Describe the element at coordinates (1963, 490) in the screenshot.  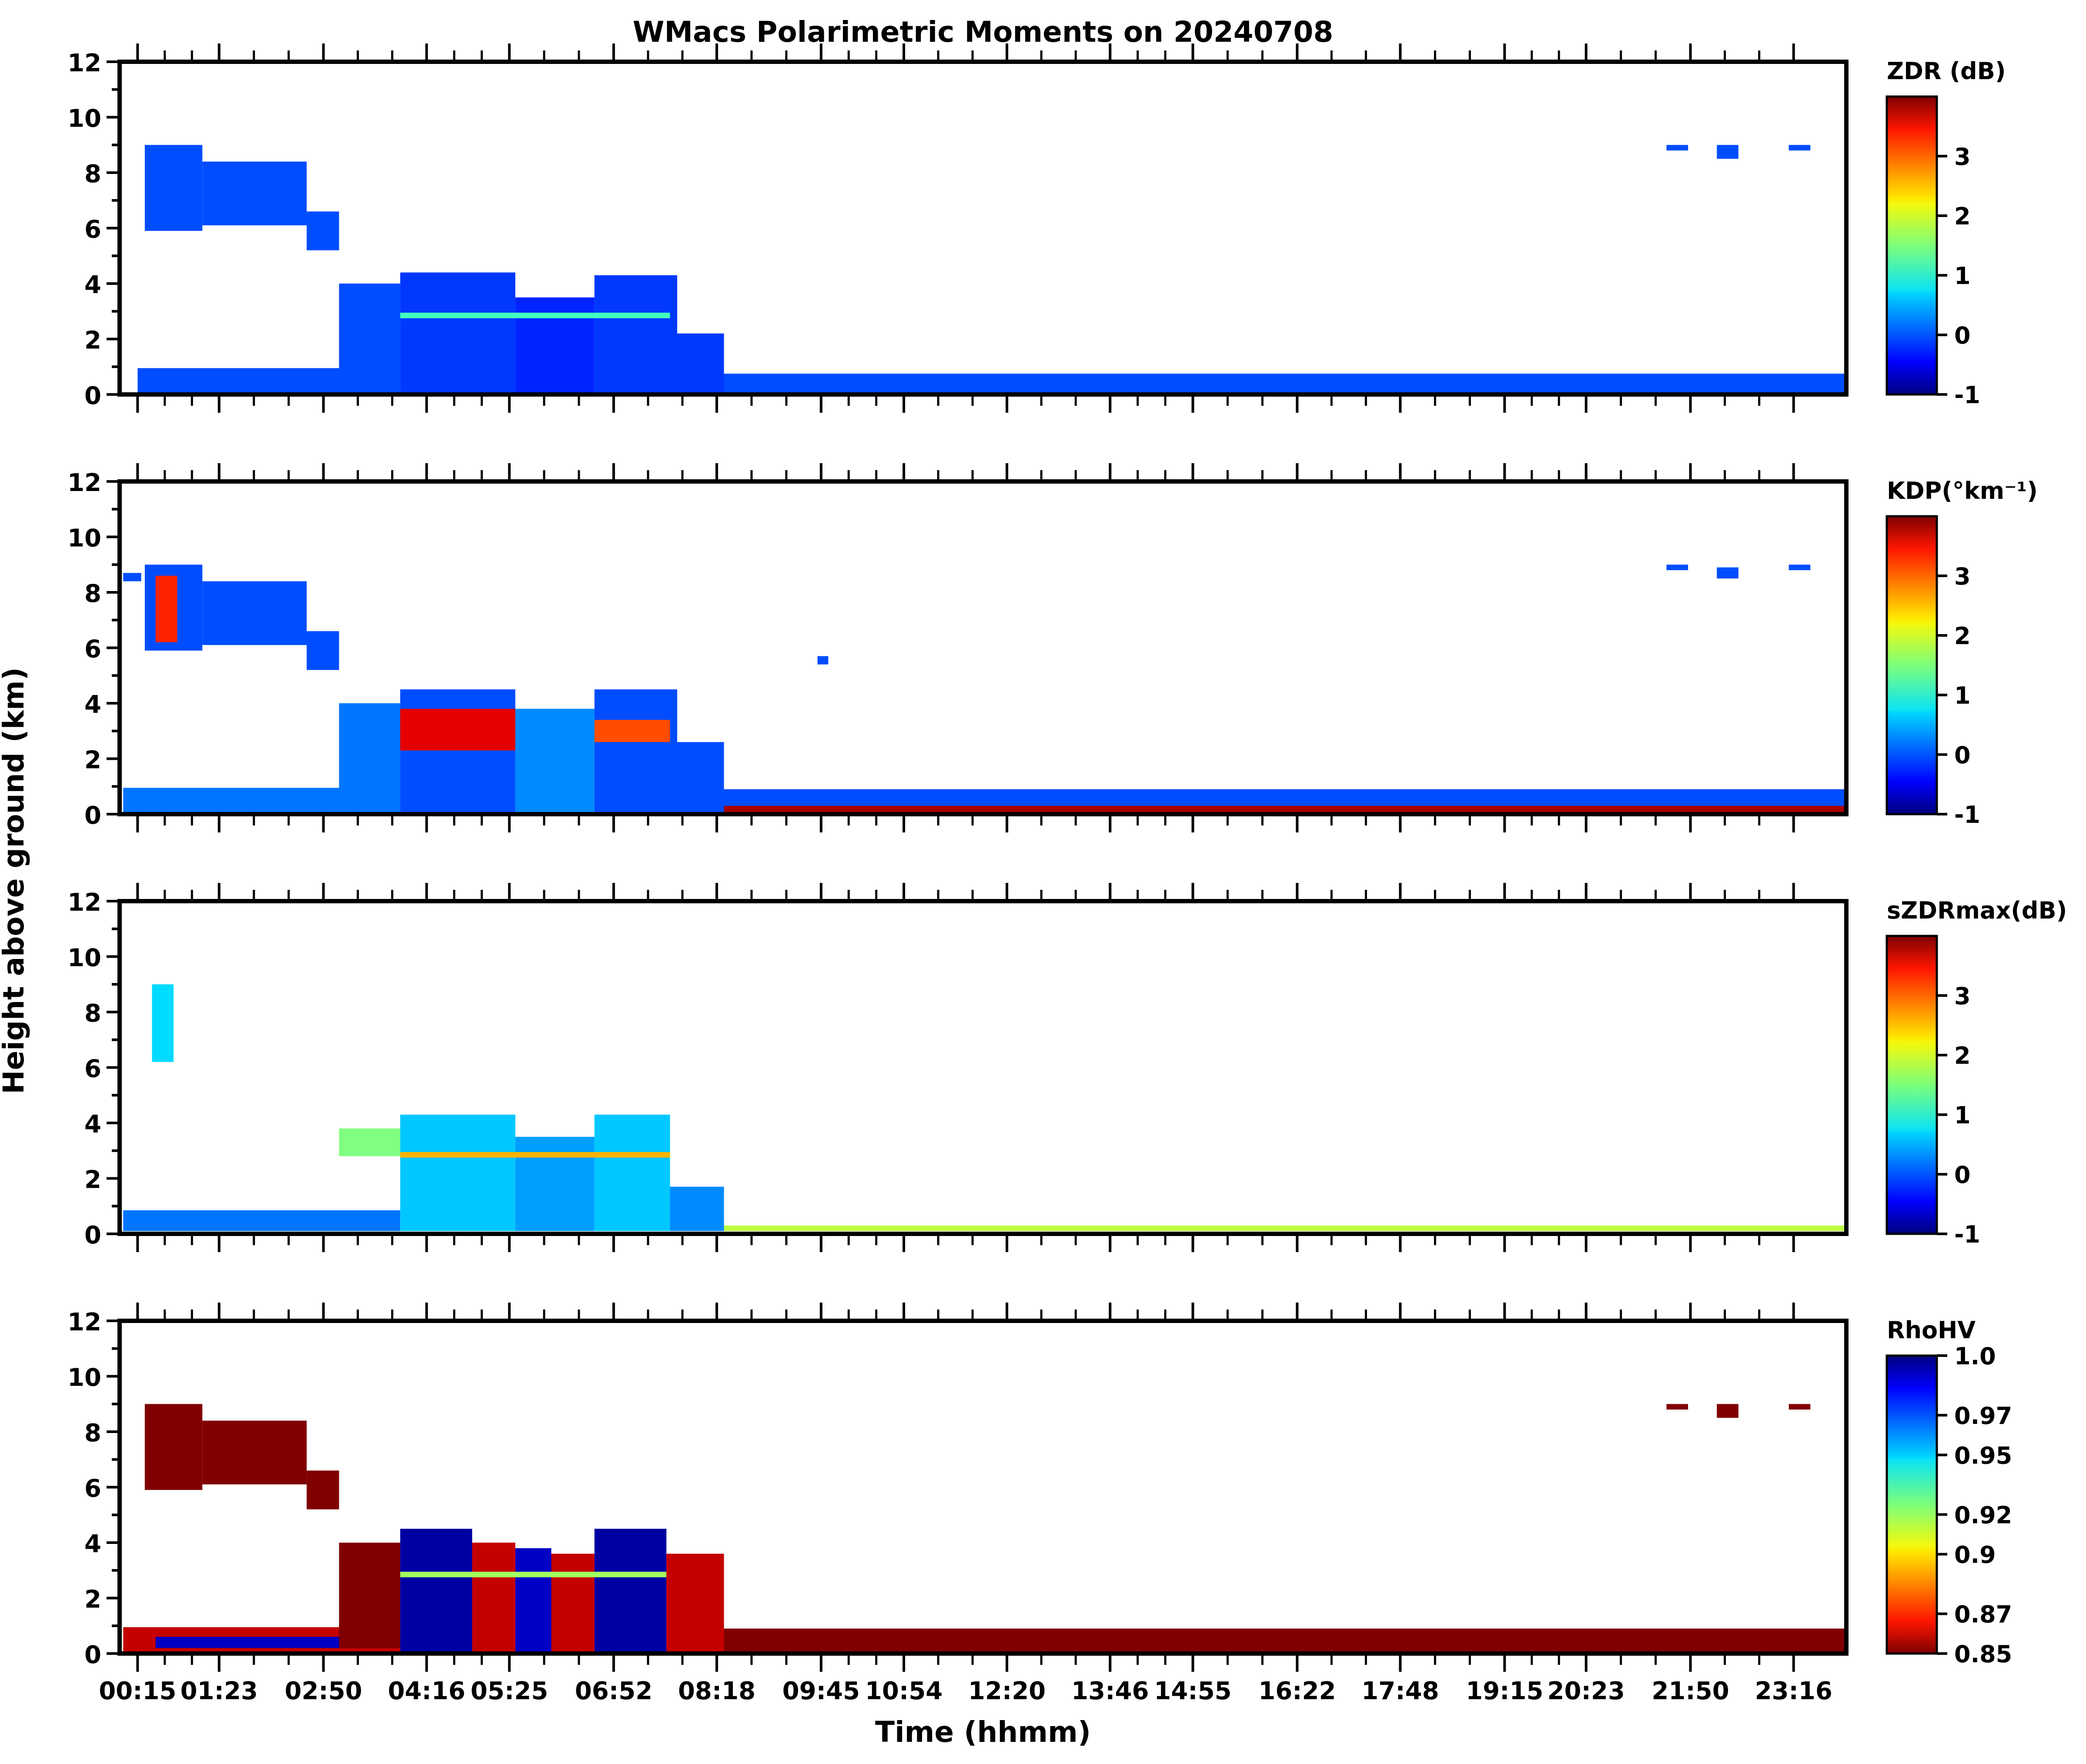
I see `colorbar-label: KDP(°km⁻¹)` at that location.